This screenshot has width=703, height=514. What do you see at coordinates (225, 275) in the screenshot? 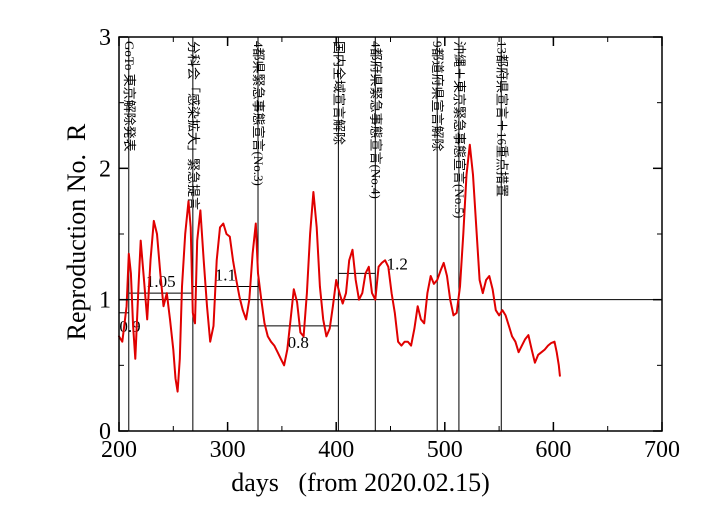
I see `level-label: 1.1` at bounding box center [225, 275].